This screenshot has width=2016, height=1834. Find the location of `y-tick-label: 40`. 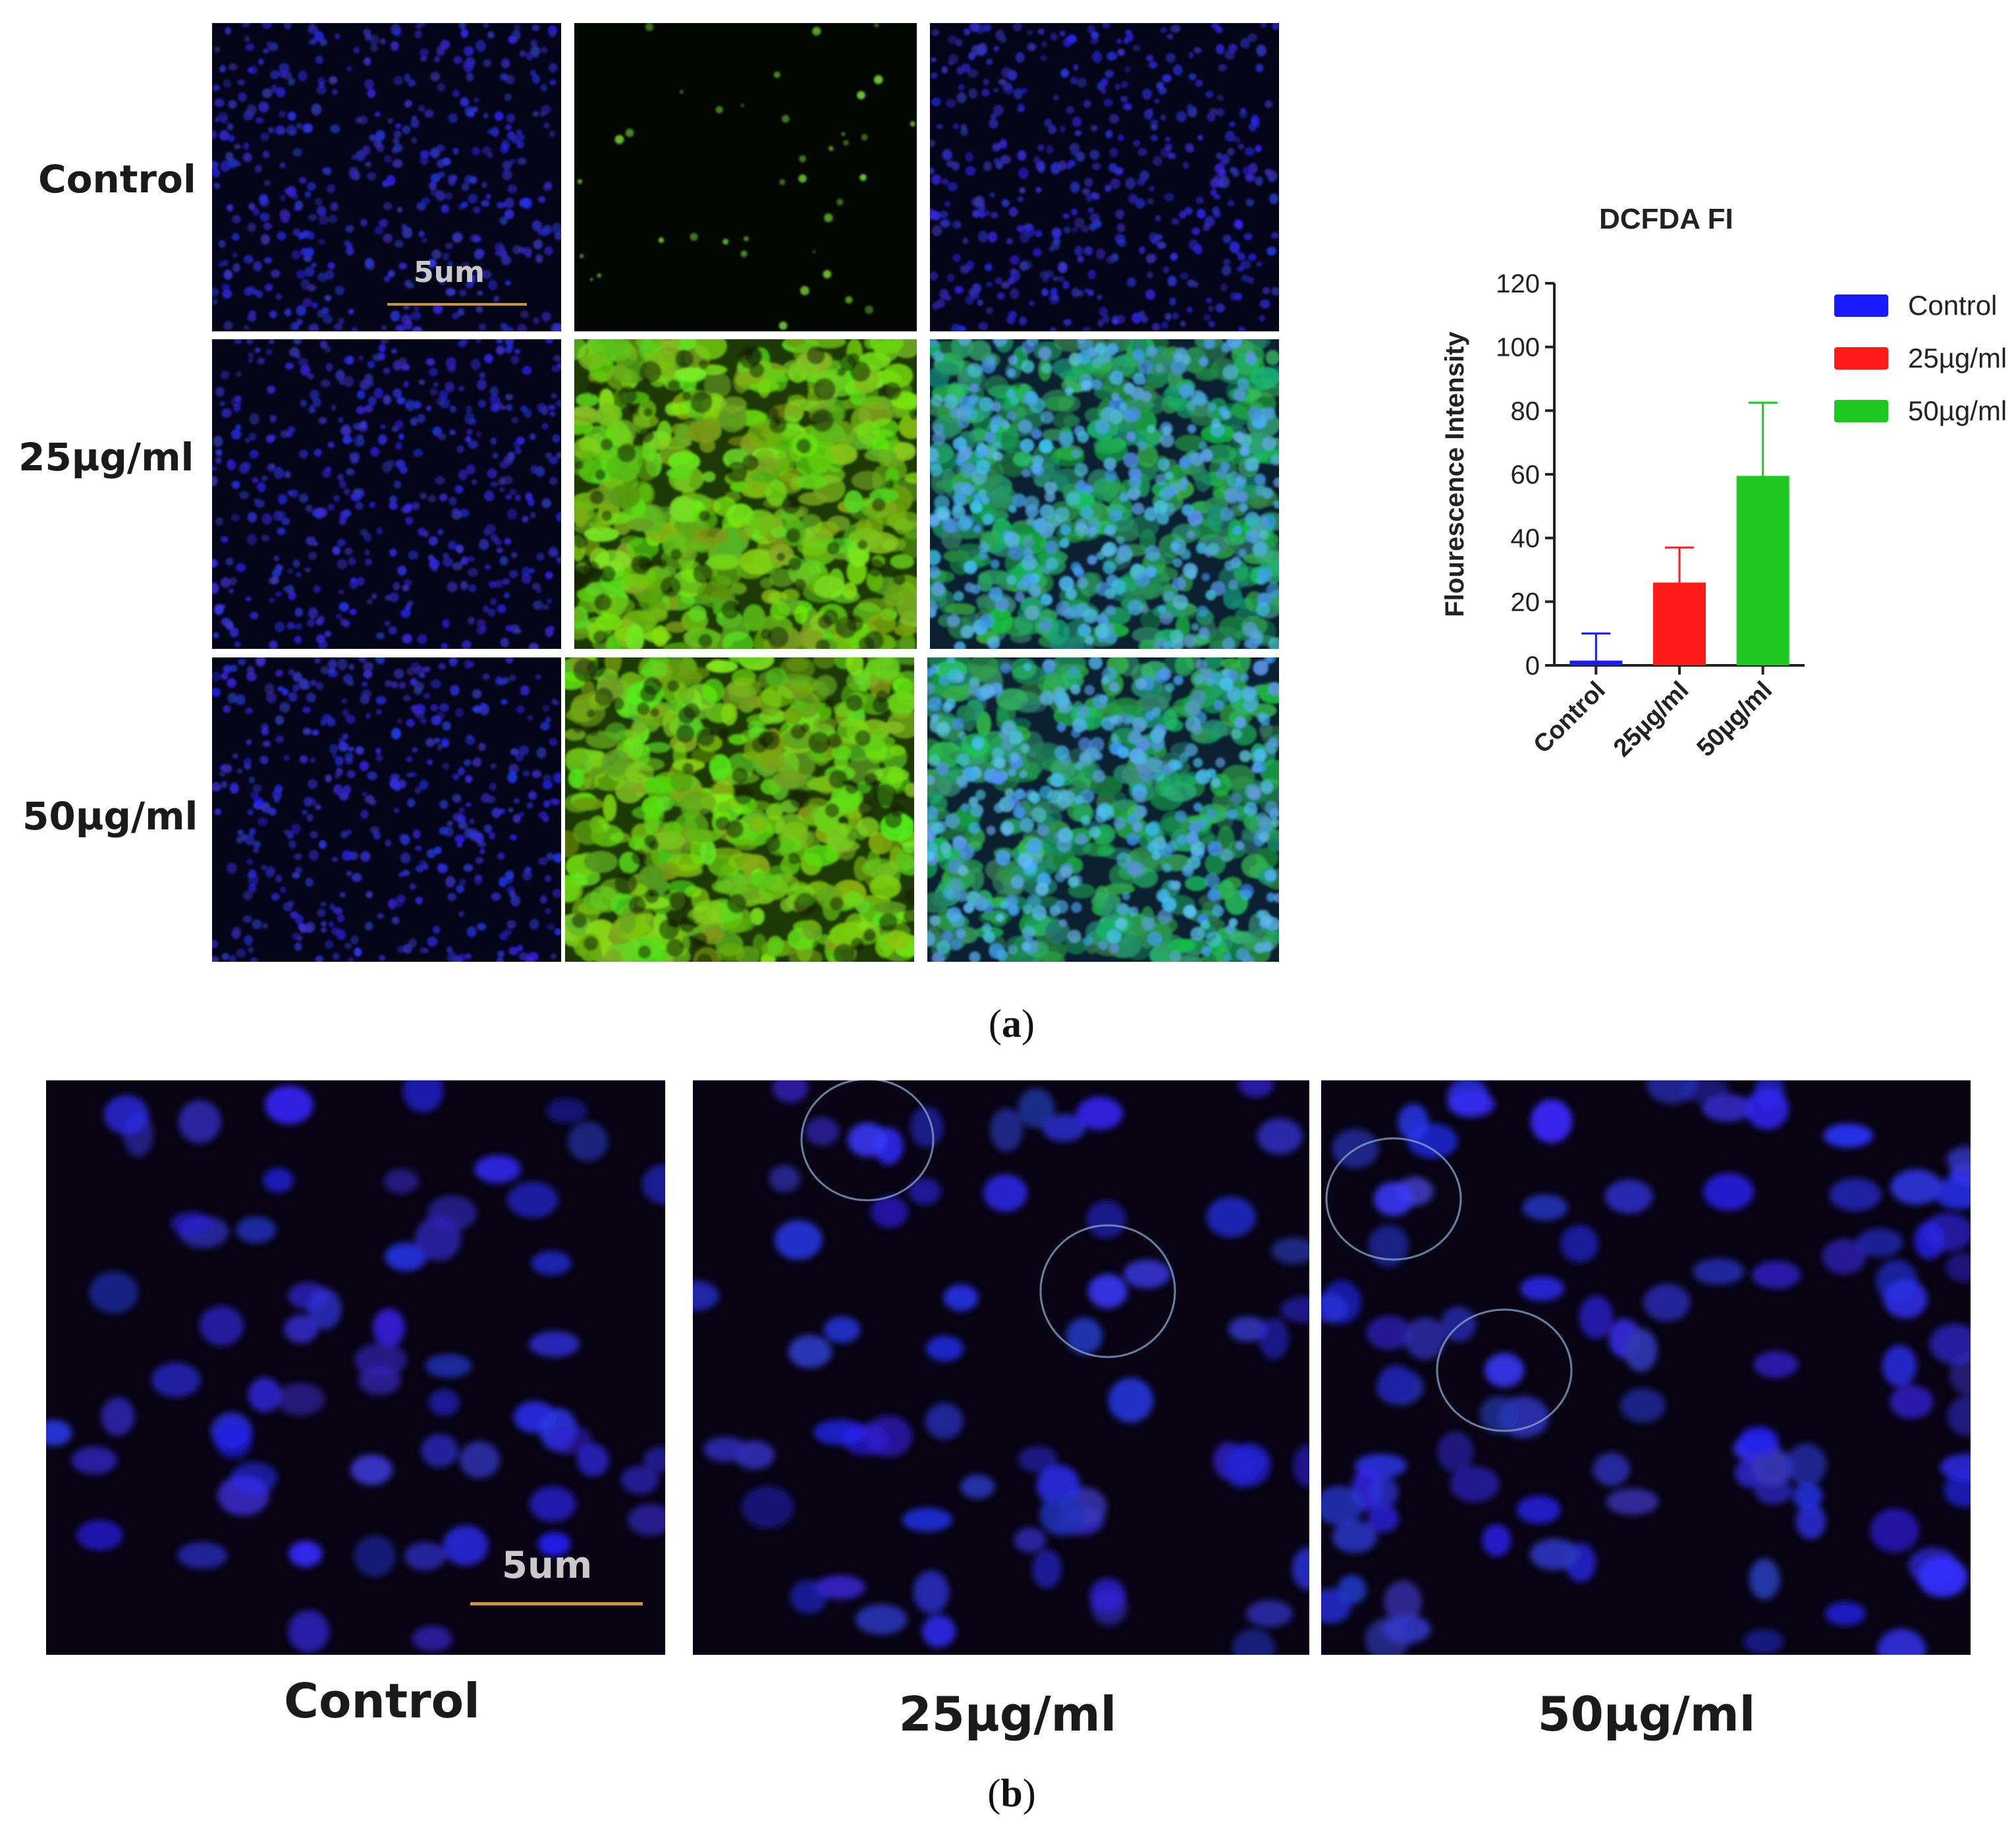

y-tick-label: 40 is located at coordinates (1526, 538).